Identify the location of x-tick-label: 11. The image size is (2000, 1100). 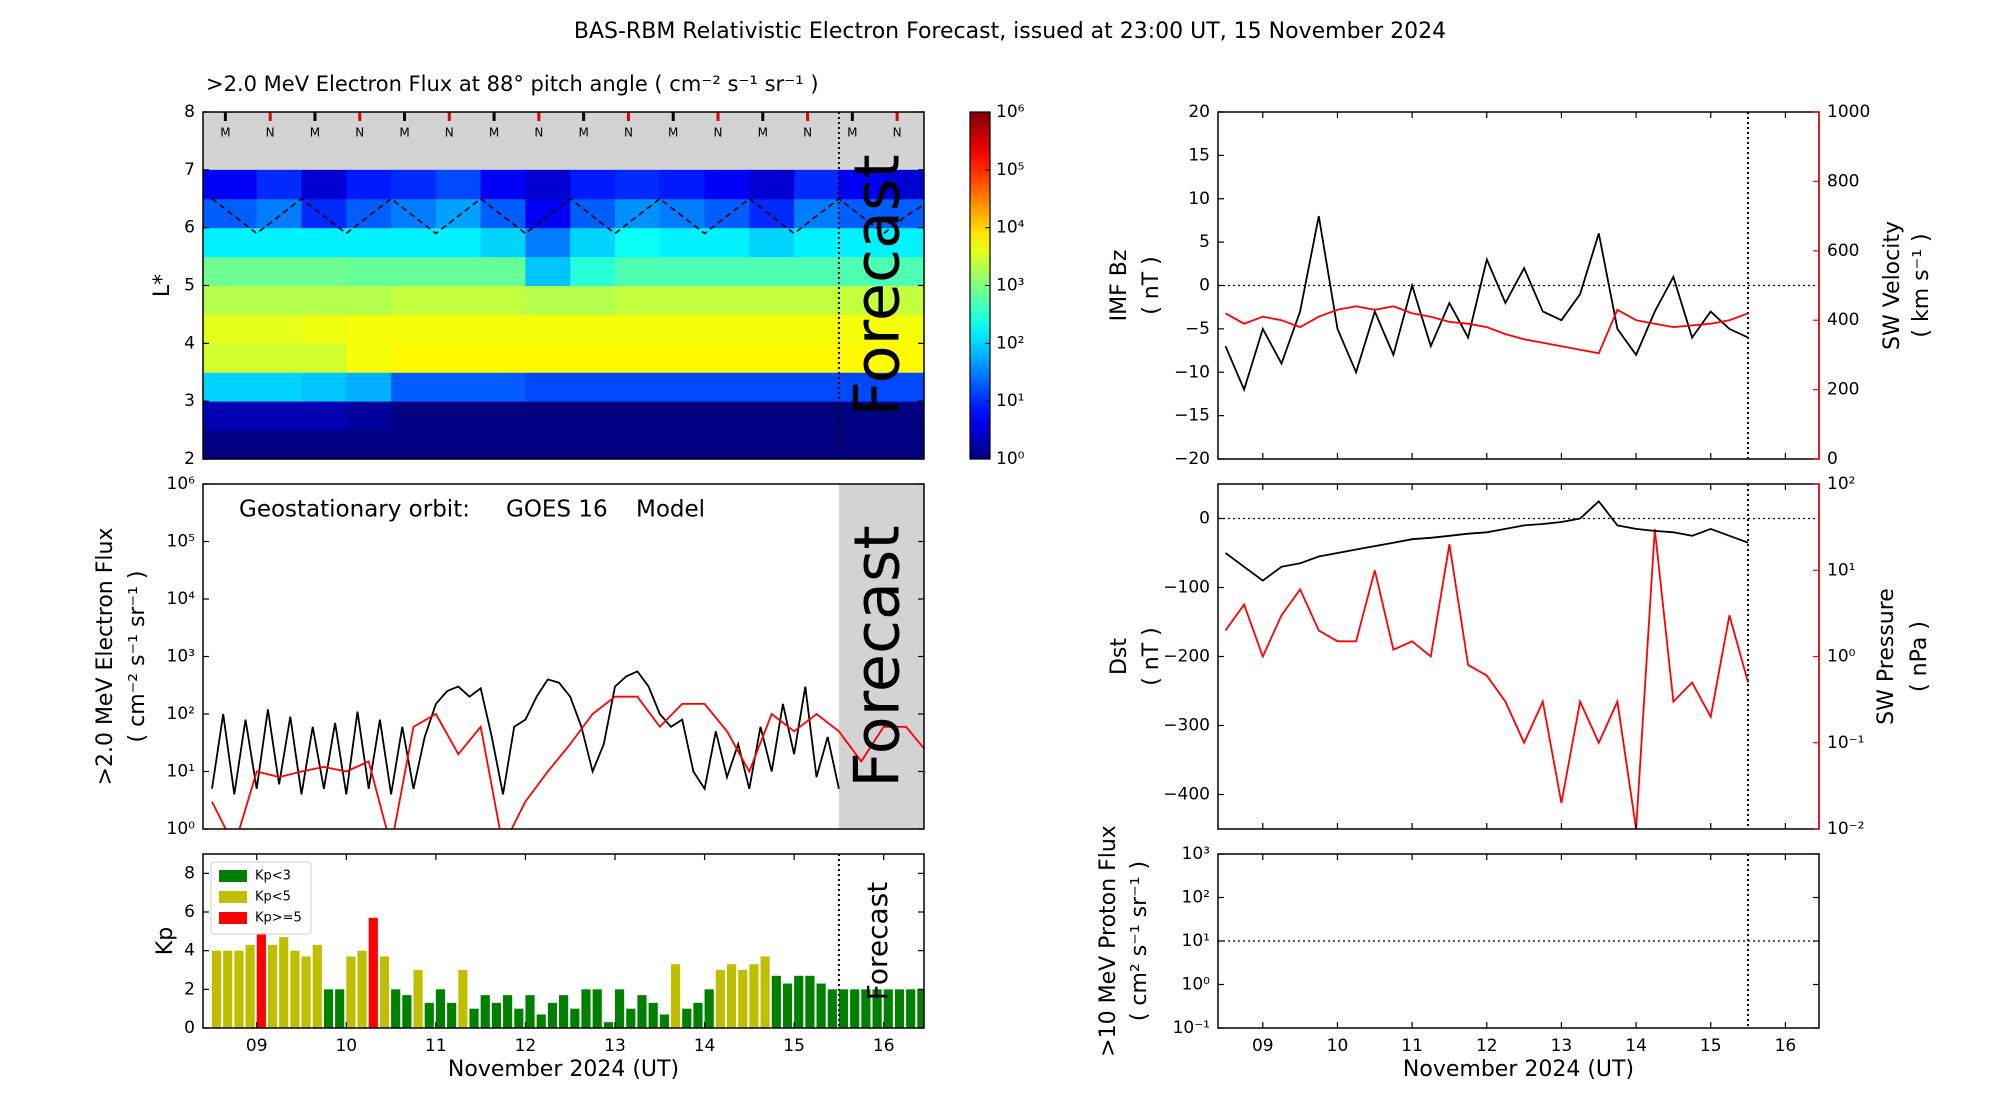
(1412, 1046).